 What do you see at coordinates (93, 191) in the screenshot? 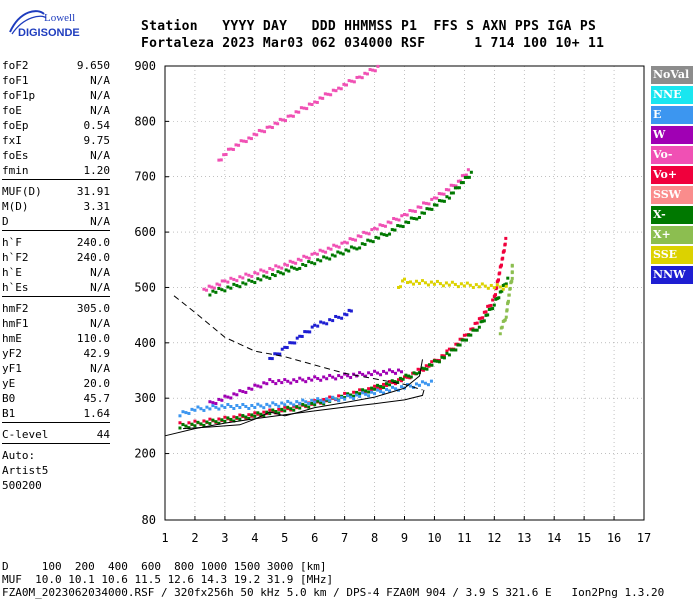
I see `param-value: 31.91` at bounding box center [93, 191].